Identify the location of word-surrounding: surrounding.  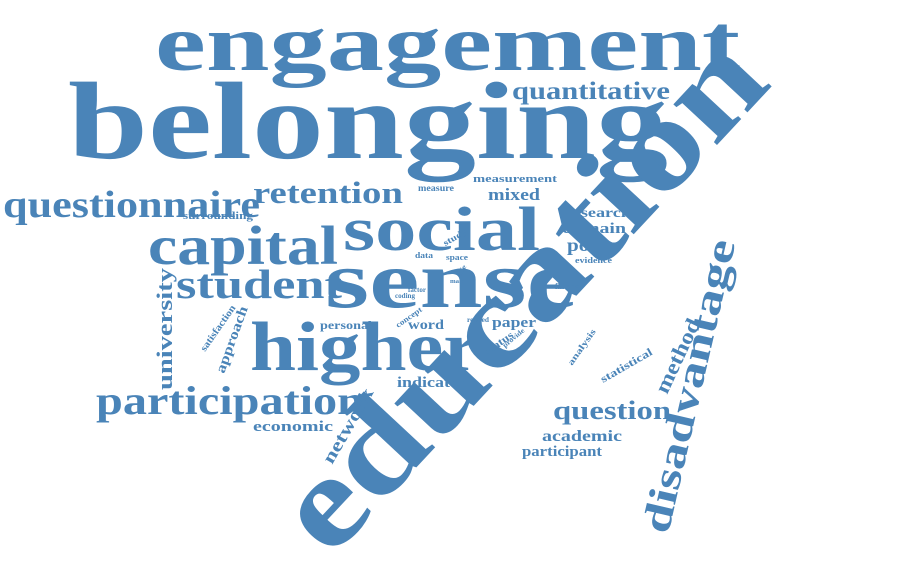
(218, 216).